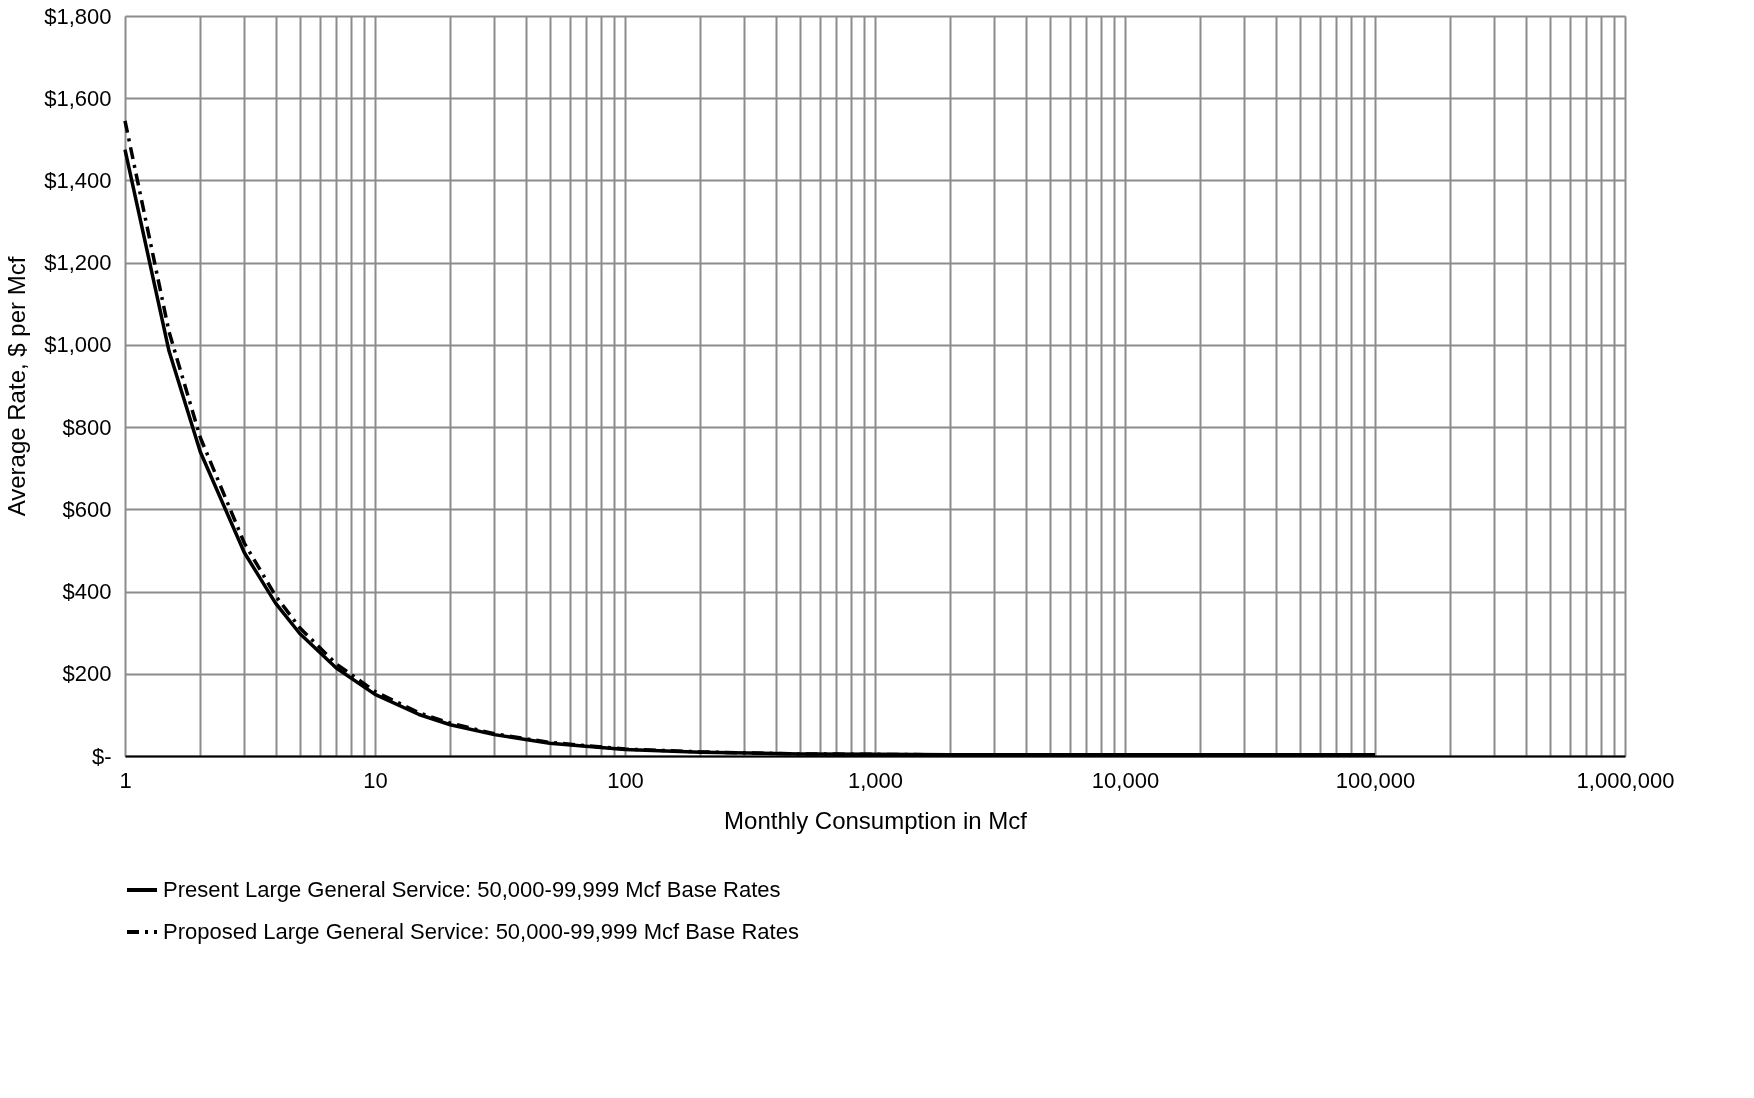 The image size is (1754, 1098). What do you see at coordinates (481, 931) in the screenshot?
I see `legend-label: Proposed Large General Service: 50,000-99,999 Mcf Base Rates` at bounding box center [481, 931].